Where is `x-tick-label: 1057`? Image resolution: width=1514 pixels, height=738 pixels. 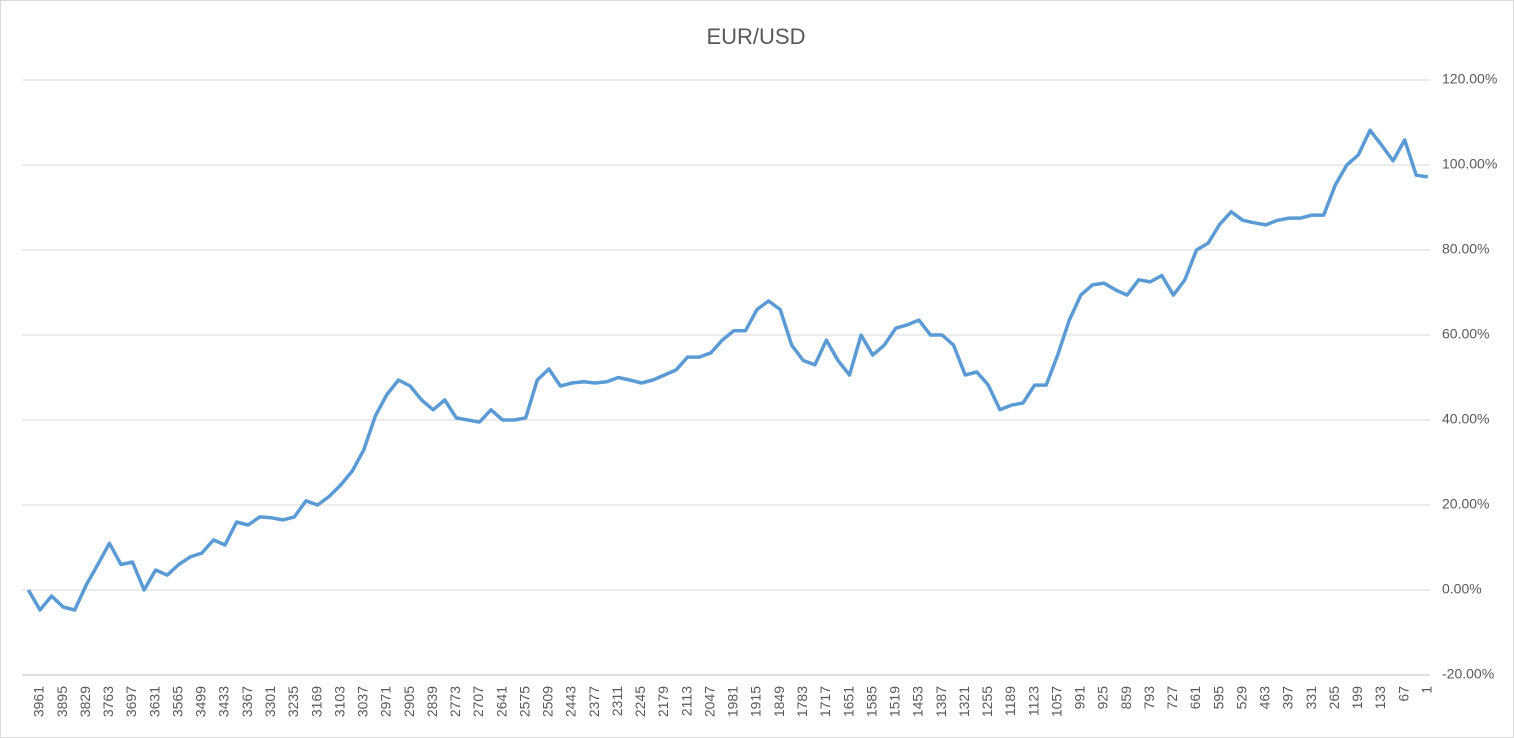 x-tick-label: 1057 is located at coordinates (1056, 701).